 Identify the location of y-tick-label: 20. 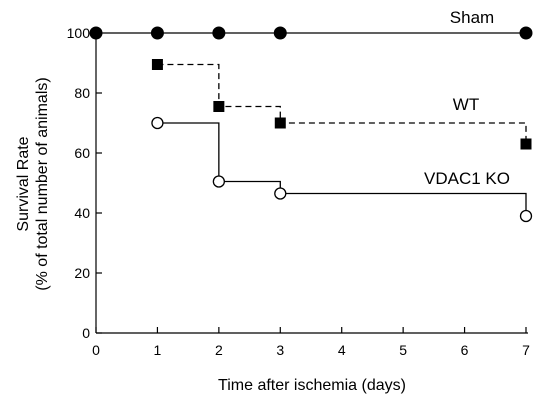
(82, 273).